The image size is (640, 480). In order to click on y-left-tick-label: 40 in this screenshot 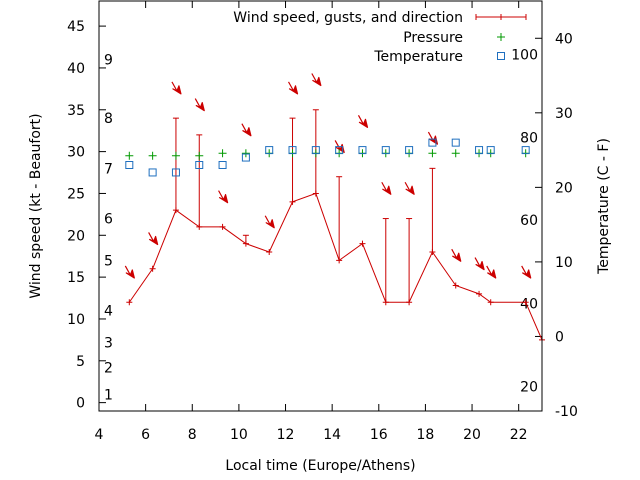, I will do `click(76, 69)`.